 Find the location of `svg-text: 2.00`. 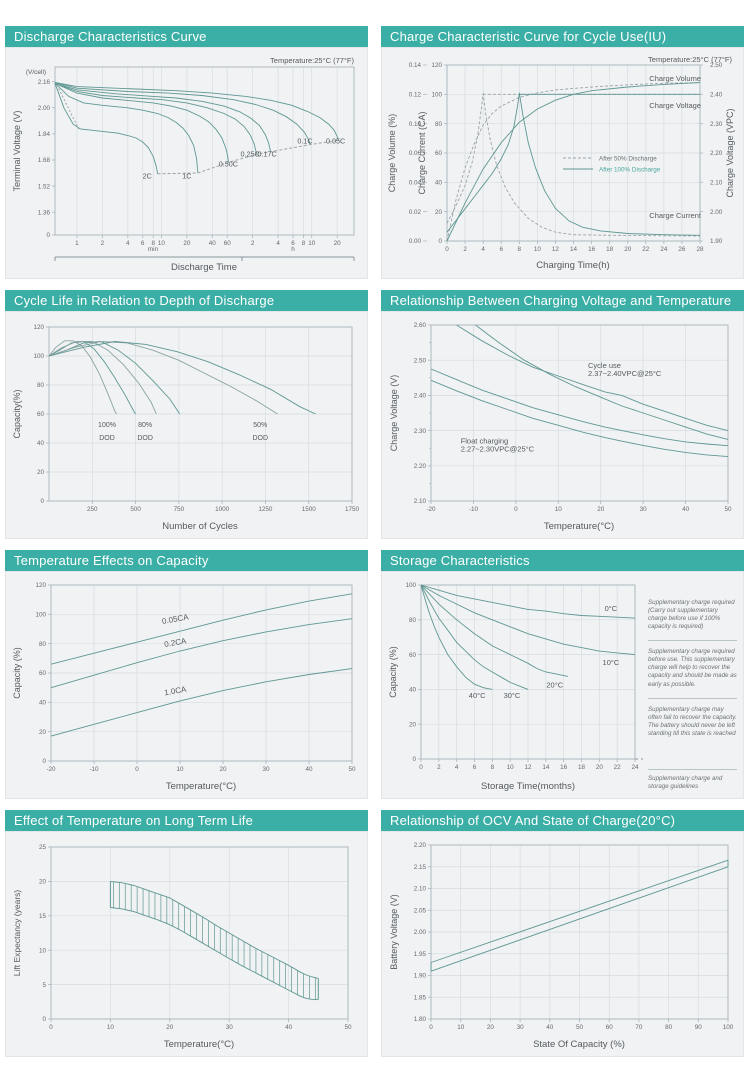

svg-text: 2.00 is located at coordinates (44, 108).